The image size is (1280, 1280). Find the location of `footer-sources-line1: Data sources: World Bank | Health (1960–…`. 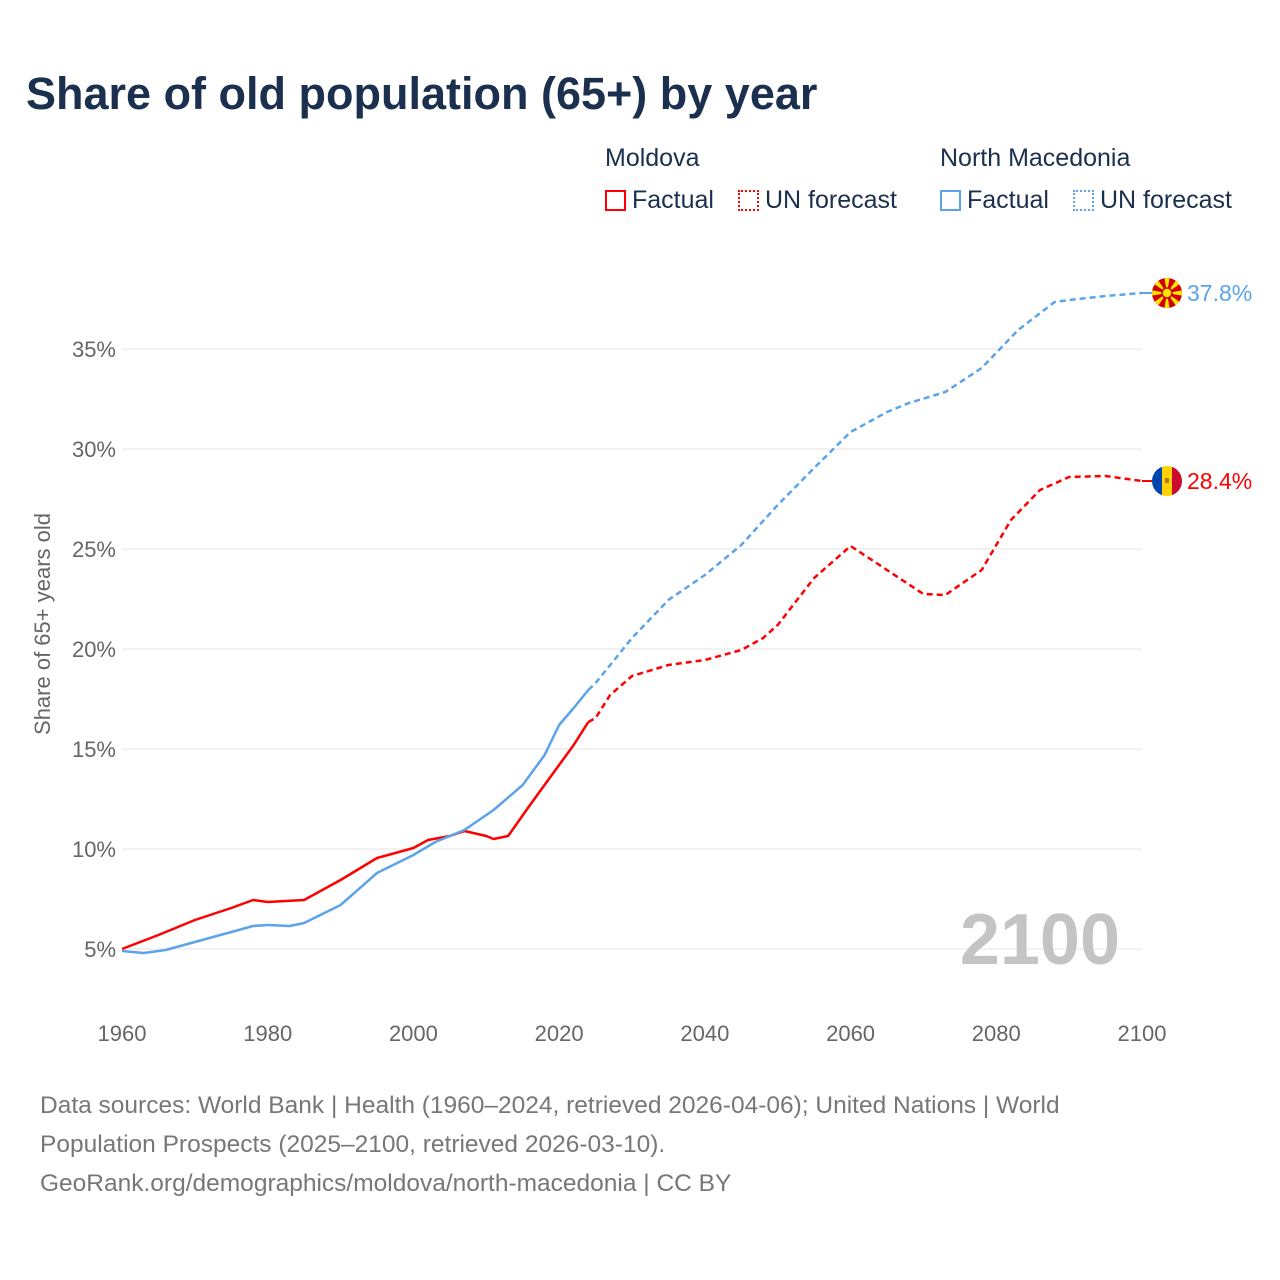

footer-sources-line1: Data sources: World Bank | Health (1960–… is located at coordinates (550, 1105).